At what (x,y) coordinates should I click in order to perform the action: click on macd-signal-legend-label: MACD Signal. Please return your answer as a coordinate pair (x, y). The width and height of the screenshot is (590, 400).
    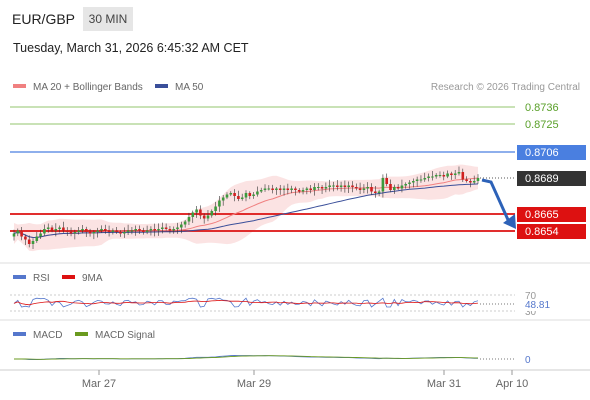
    Looking at the image, I should click on (125, 335).